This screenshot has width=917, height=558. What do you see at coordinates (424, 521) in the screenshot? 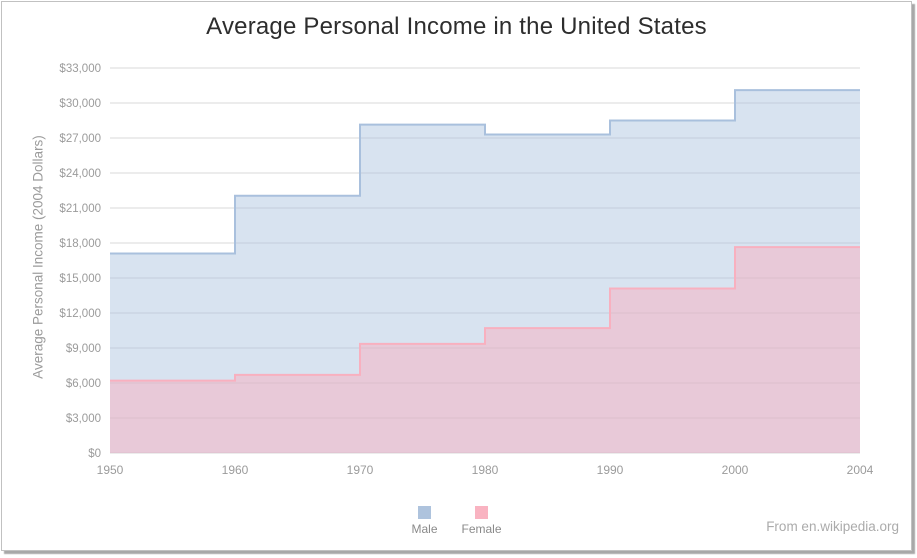
I see `legend-item-male: Male` at bounding box center [424, 521].